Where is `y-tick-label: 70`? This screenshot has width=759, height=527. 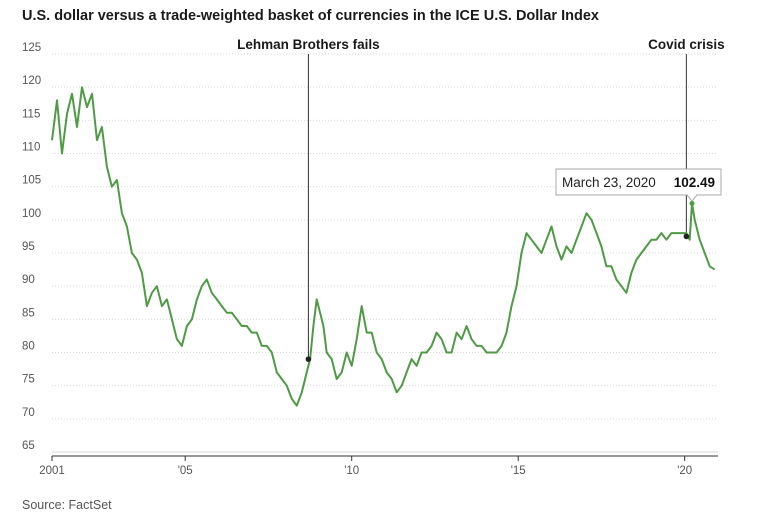
y-tick-label: 70 is located at coordinates (28, 413).